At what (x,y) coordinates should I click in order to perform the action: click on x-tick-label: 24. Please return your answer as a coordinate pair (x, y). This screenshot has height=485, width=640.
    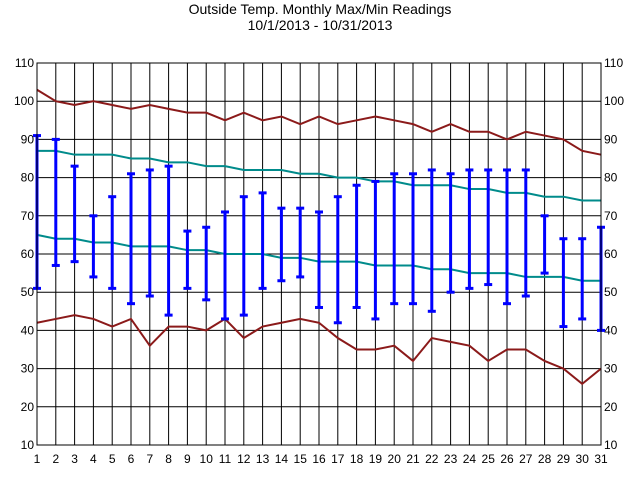
    Looking at the image, I should click on (470, 459).